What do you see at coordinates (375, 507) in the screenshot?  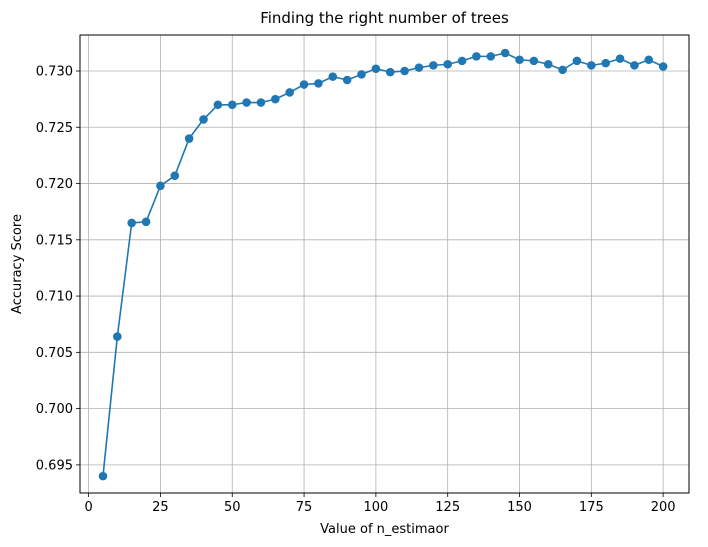 I see `x-tick-label: 100` at bounding box center [375, 507].